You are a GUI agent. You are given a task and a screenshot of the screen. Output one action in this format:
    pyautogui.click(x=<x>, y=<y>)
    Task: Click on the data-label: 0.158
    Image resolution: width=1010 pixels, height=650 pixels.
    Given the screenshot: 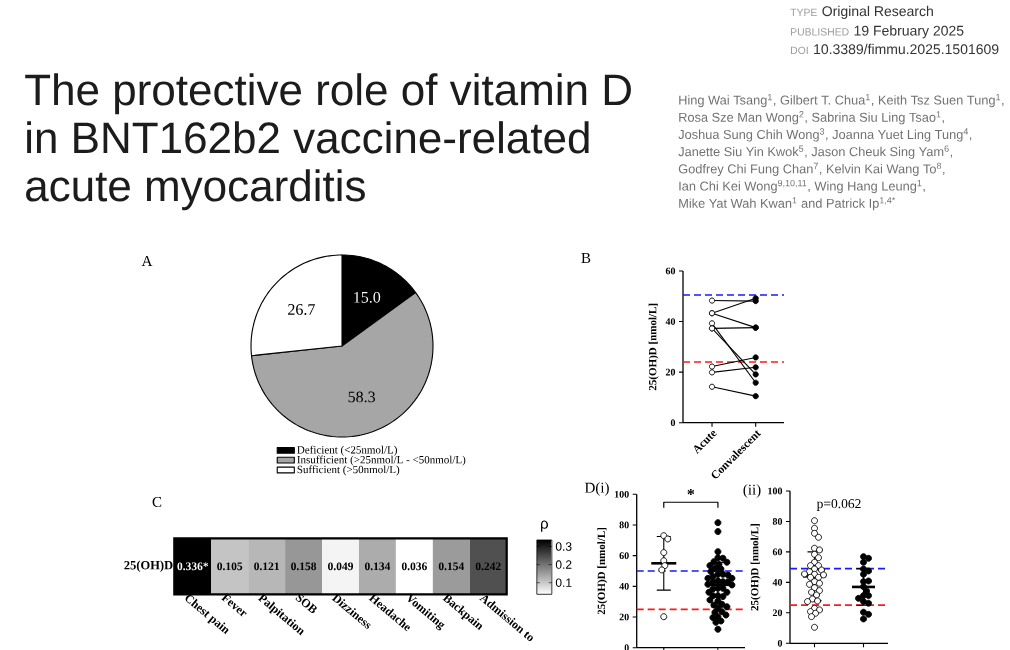 What is the action you would take?
    pyautogui.click(x=304, y=566)
    